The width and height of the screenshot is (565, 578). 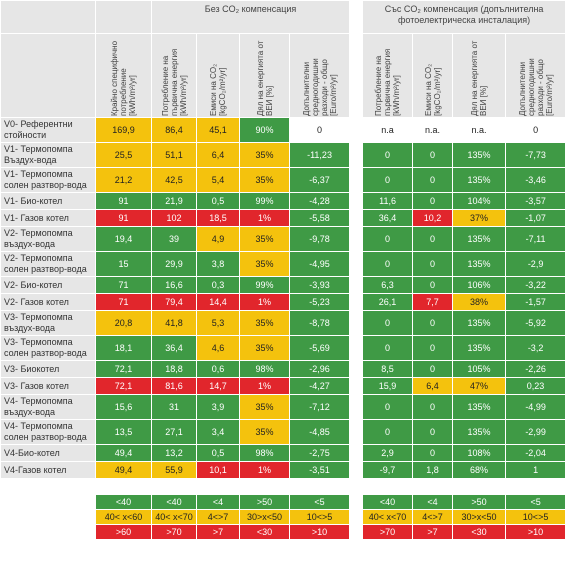 What do you see at coordinates (535, 432) in the screenshot?
I see `value-cell: -2,99` at bounding box center [535, 432].